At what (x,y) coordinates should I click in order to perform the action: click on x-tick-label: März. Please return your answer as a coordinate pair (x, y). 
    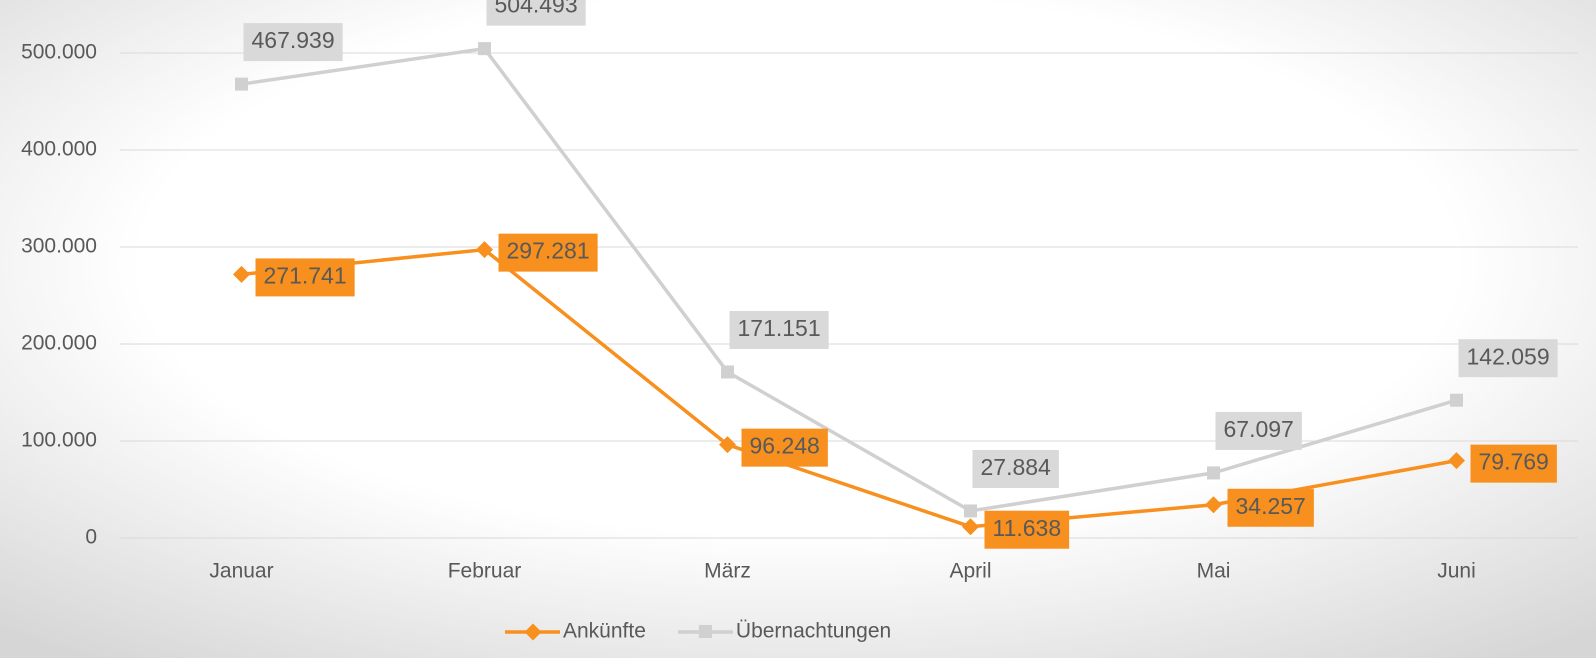
    Looking at the image, I should click on (727, 571).